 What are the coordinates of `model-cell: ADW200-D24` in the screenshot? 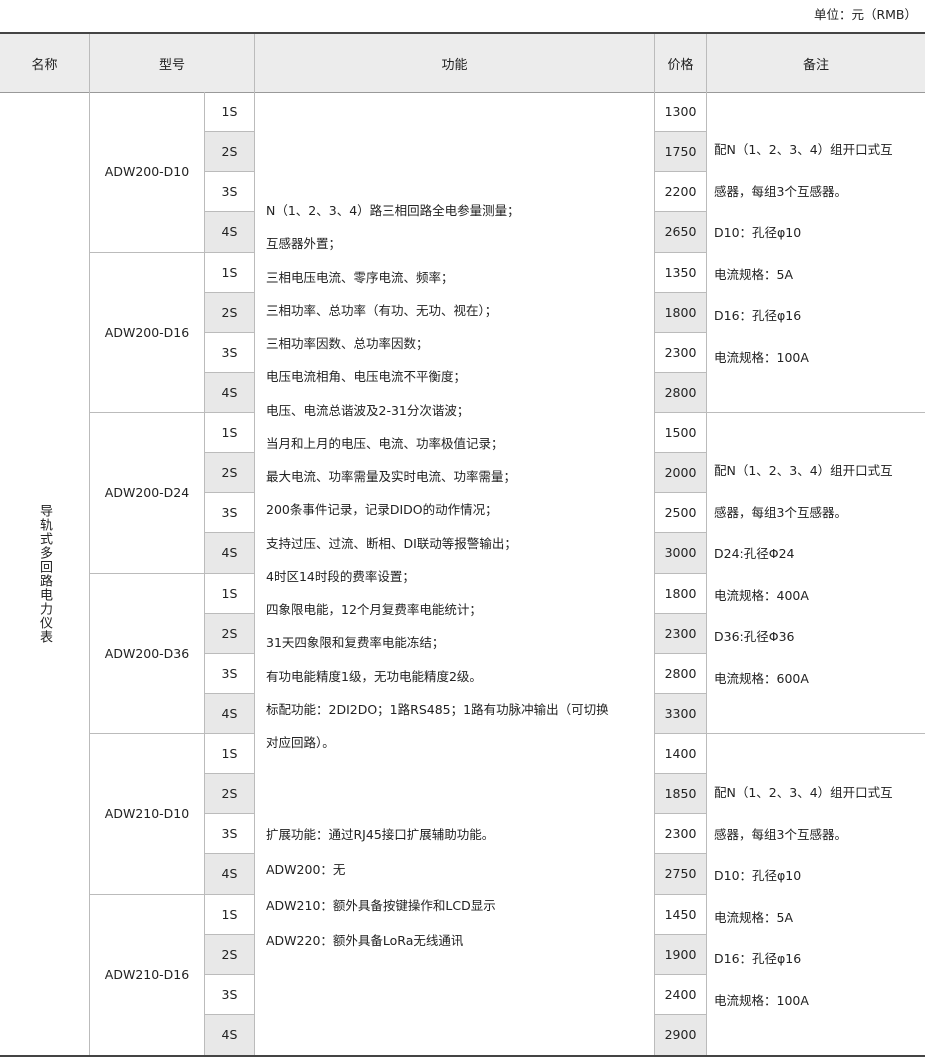 It's located at (147, 493).